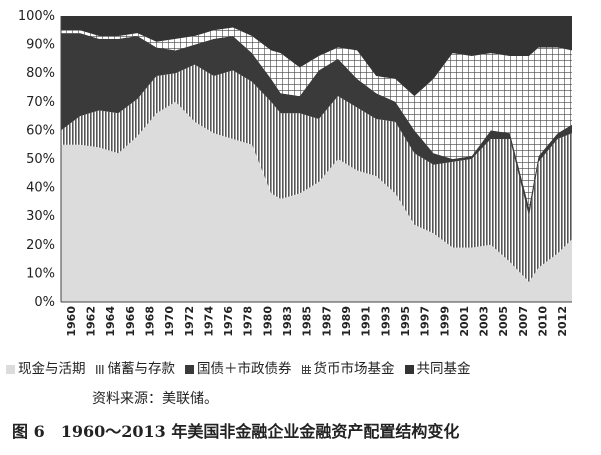 The image size is (601, 455). What do you see at coordinates (40, 159) in the screenshot?
I see `y-tick-label: 50%` at bounding box center [40, 159].